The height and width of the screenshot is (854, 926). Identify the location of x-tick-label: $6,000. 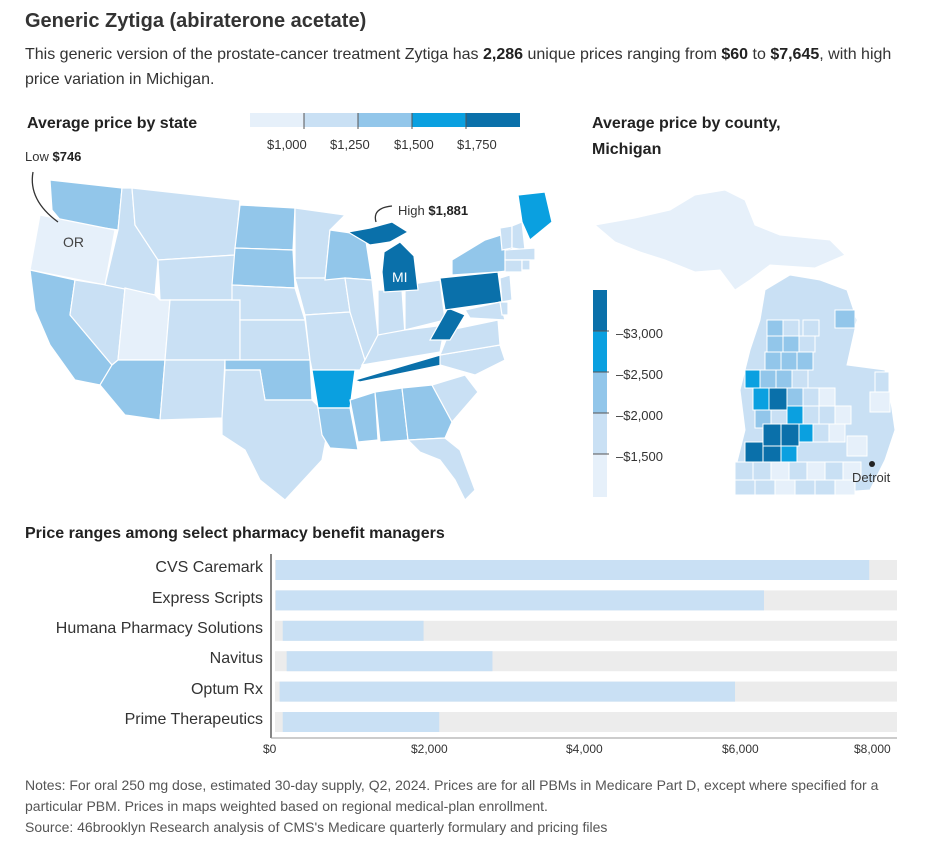
(740, 749).